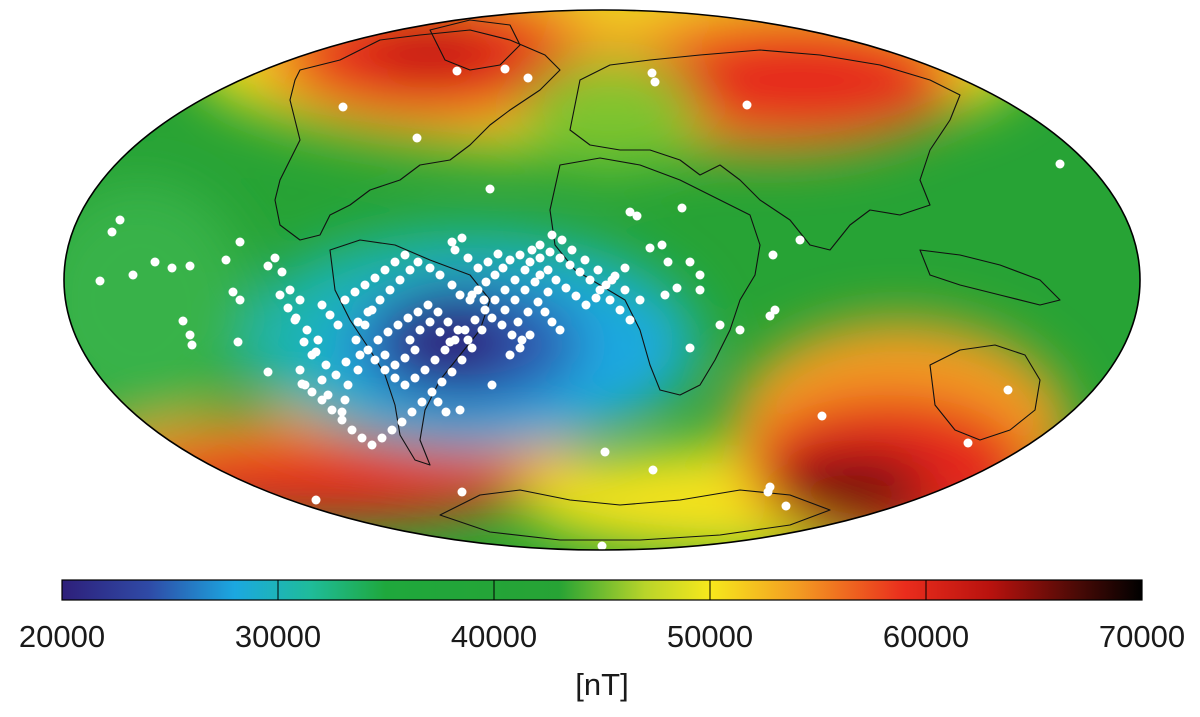  I want to click on colorbar-tick-label: 70000, so click(1142, 636).